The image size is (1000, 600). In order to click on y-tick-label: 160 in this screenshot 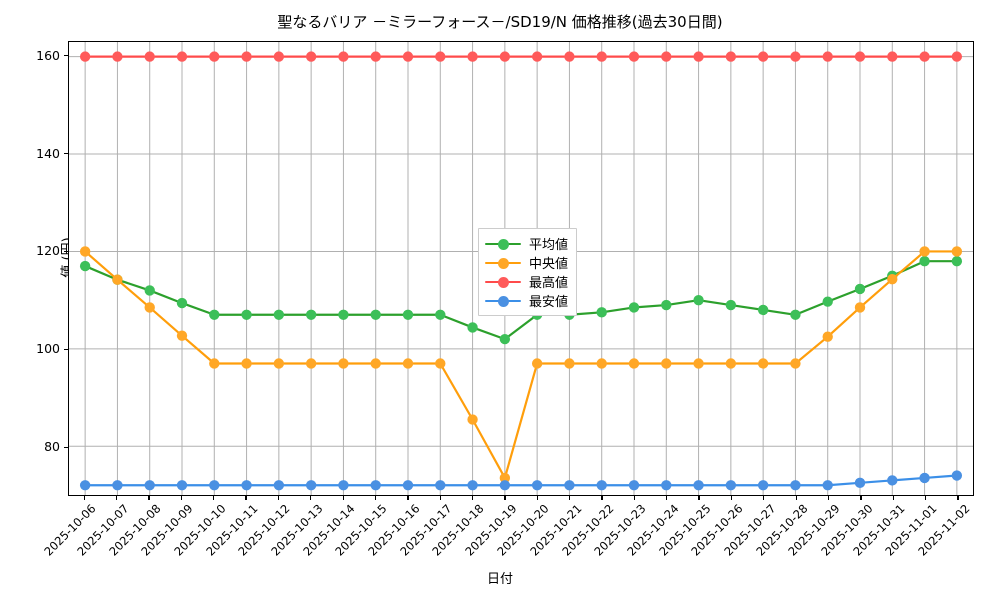, I will do `click(48, 55)`.